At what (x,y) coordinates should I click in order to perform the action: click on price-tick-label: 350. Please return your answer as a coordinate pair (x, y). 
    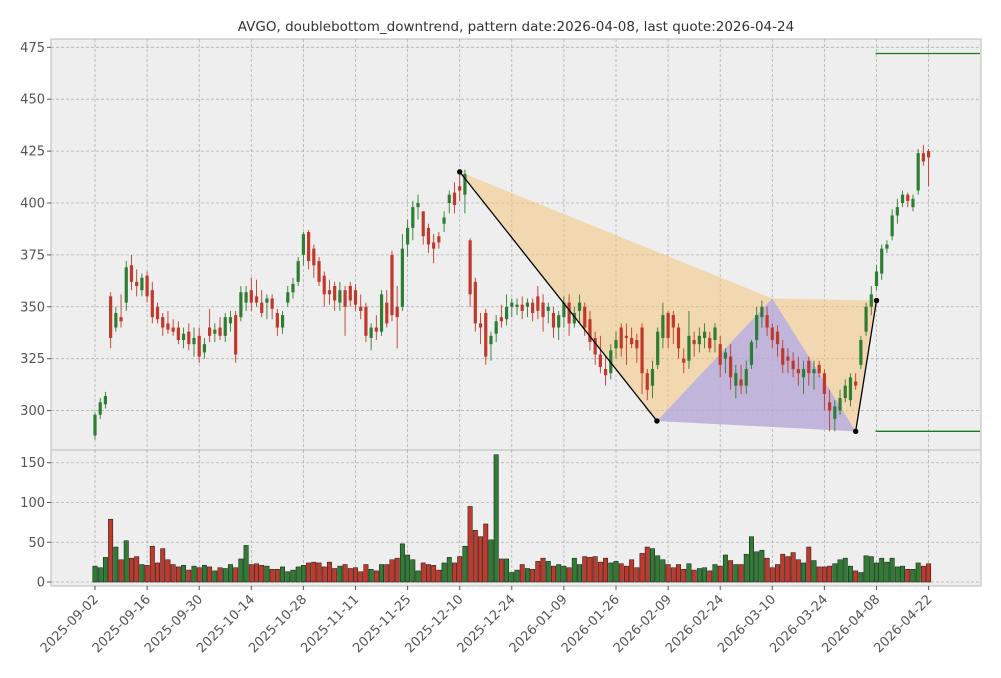
    Looking at the image, I should click on (32, 307).